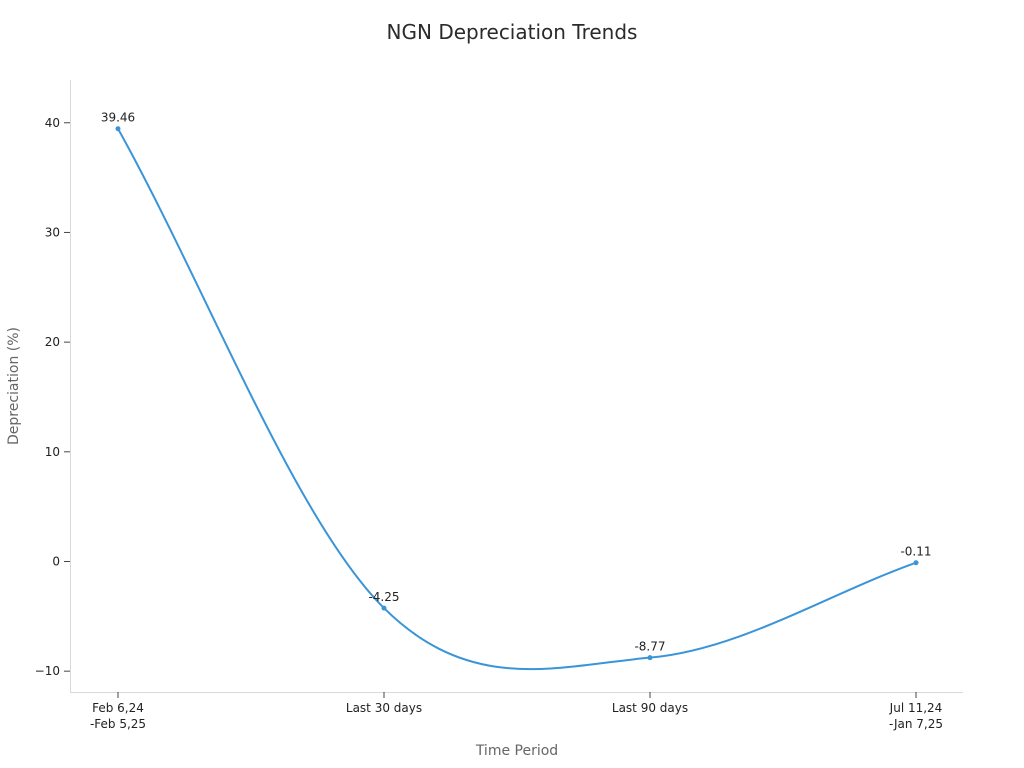 This screenshot has height=768, width=1024. Describe the element at coordinates (649, 647) in the screenshot. I see `data-label: -8.77` at that location.